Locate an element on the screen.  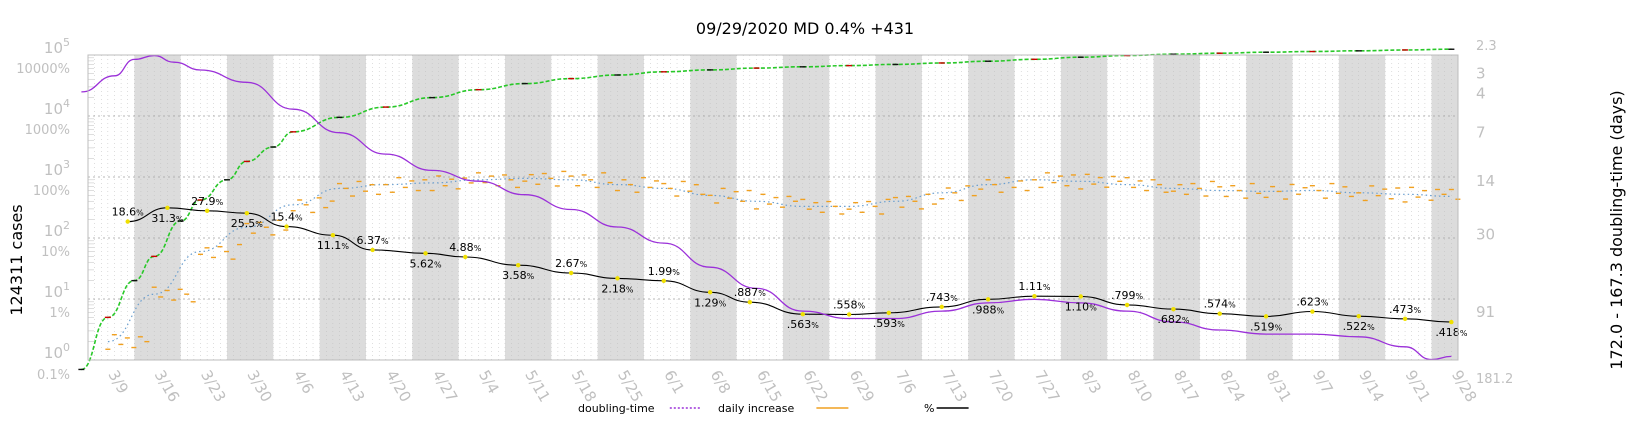
percent-annotation: .743% is located at coordinates (942, 297).